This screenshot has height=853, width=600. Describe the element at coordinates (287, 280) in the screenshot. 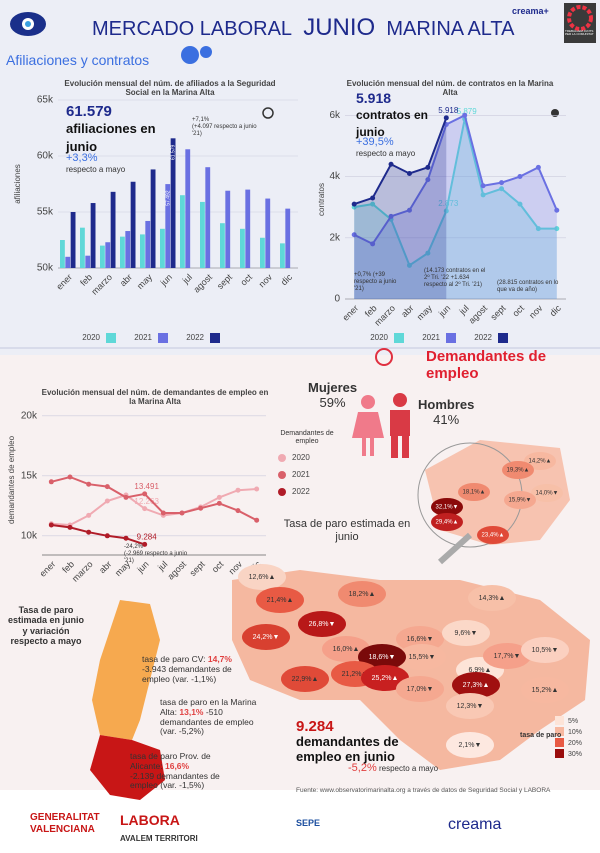

I see `x-tick-label: dic` at that location.